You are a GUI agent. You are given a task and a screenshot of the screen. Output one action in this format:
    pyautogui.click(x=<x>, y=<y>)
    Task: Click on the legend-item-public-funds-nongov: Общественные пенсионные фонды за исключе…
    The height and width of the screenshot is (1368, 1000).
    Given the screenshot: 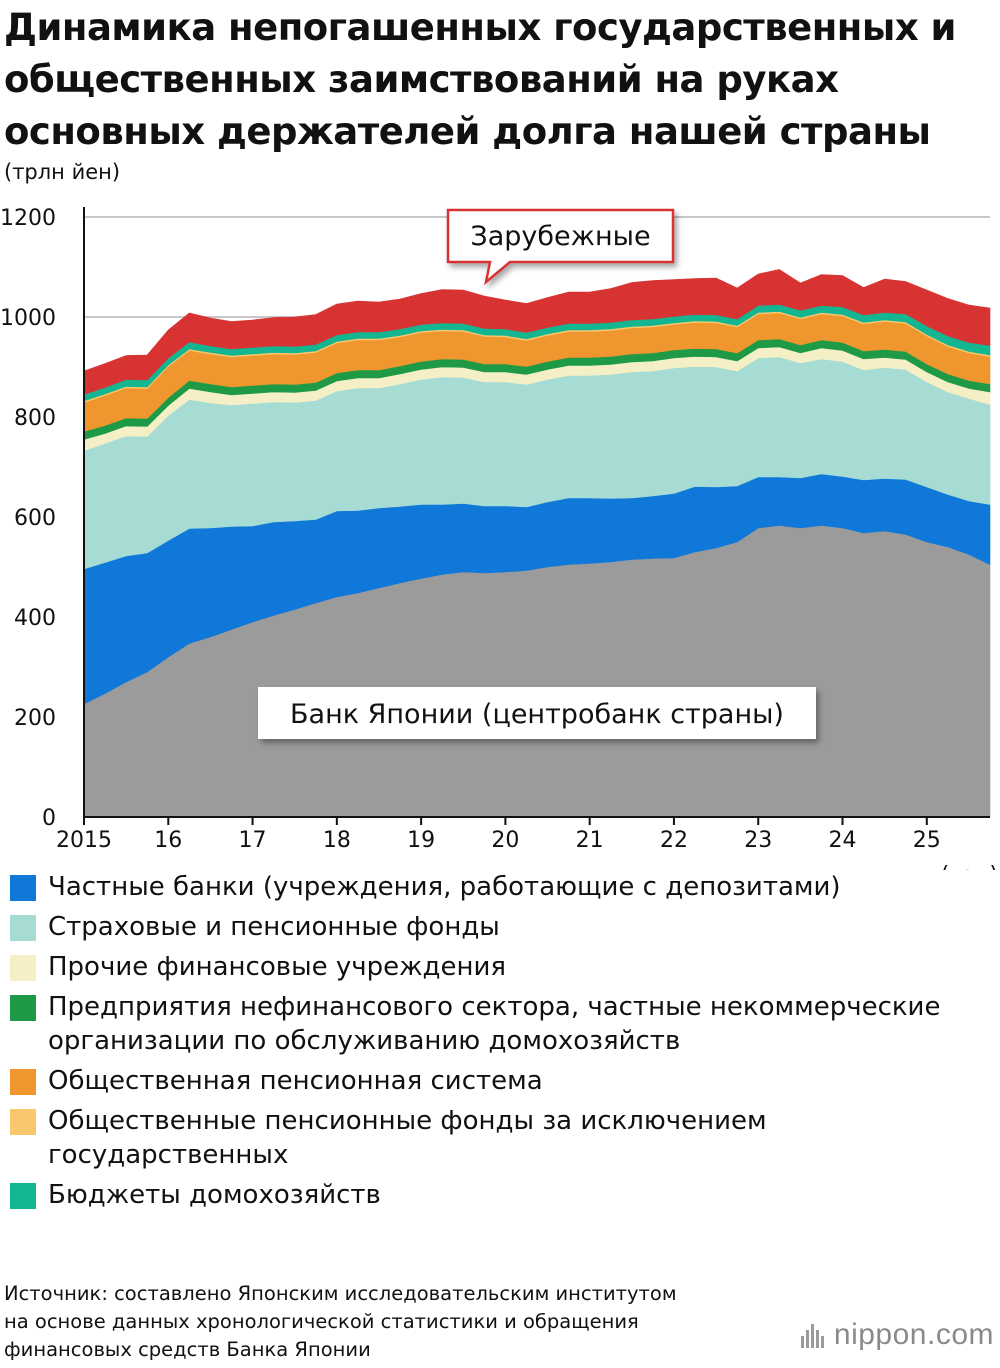 What is the action you would take?
    pyautogui.click(x=502, y=1138)
    